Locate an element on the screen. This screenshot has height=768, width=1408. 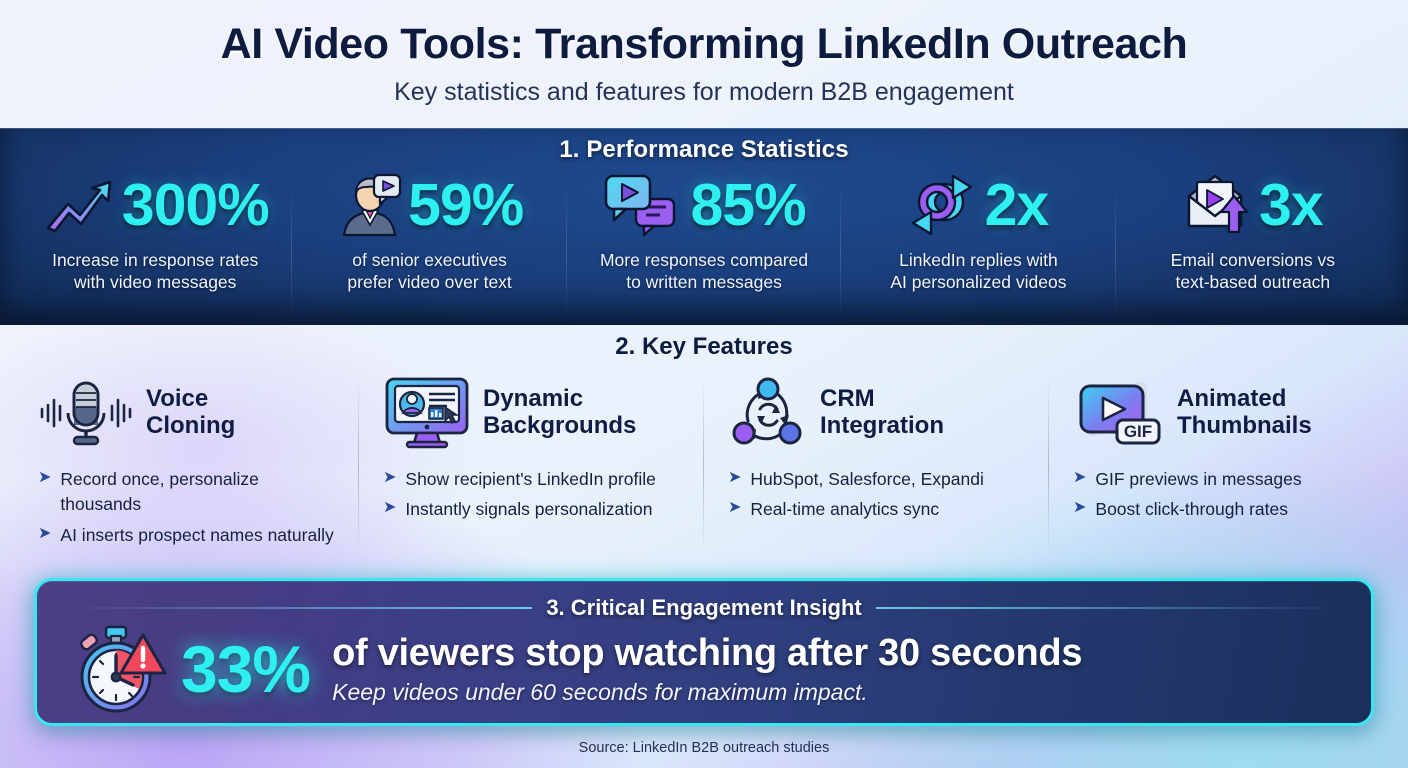
feature-name-line2: Backgrounds is located at coordinates (560, 425).